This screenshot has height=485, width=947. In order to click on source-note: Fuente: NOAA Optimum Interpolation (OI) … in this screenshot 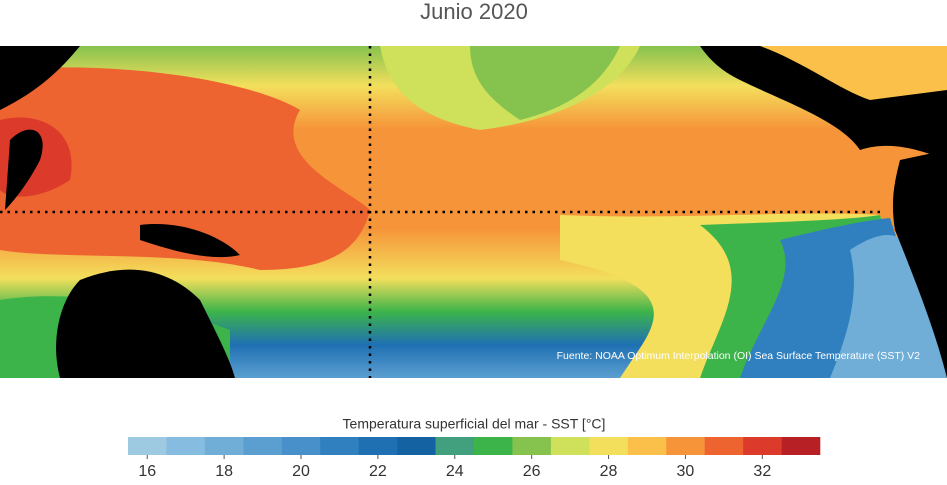, I will do `click(739, 356)`.